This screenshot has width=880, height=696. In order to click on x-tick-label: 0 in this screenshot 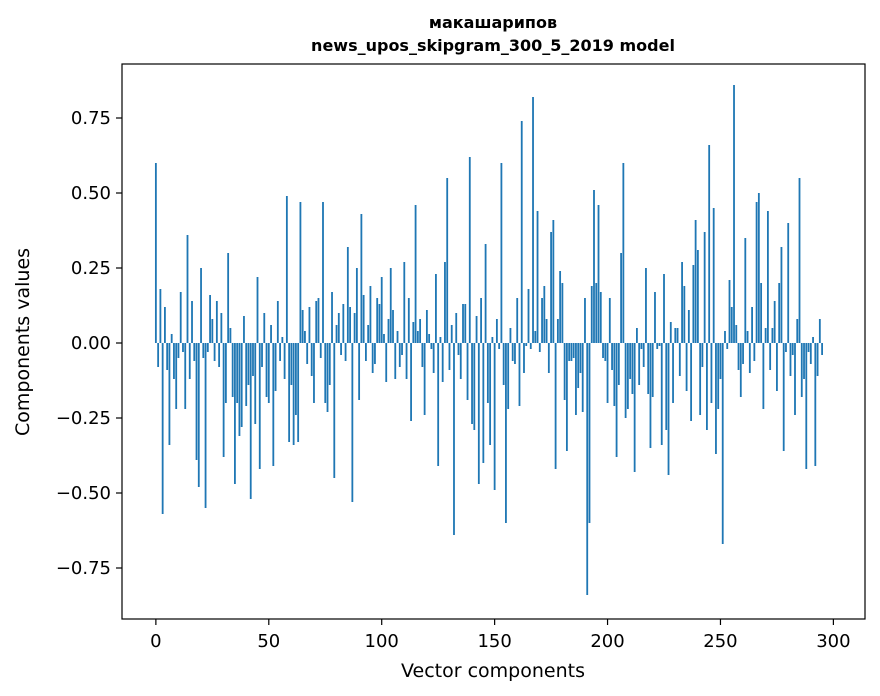, I will do `click(155, 641)`.